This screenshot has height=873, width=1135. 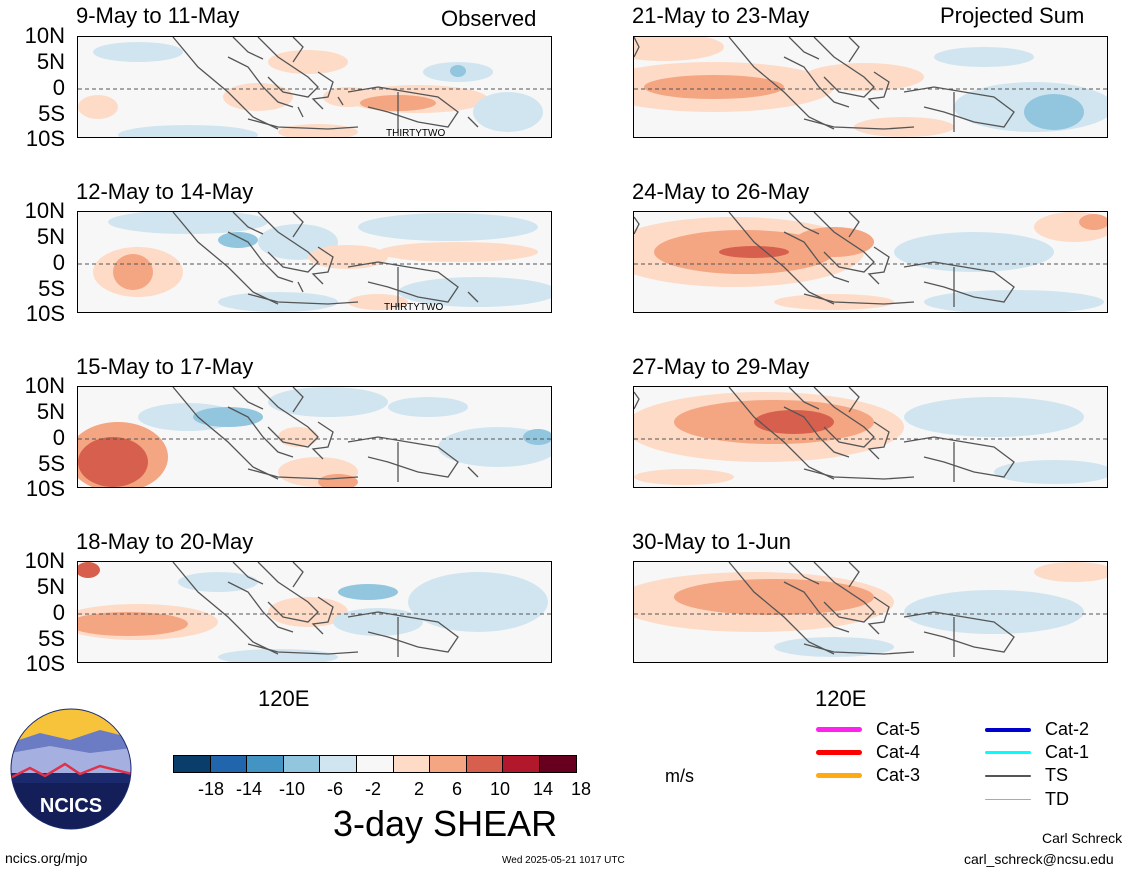 I want to click on right-panel-title-4: 30-May to 1-Jun, so click(x=711, y=541).